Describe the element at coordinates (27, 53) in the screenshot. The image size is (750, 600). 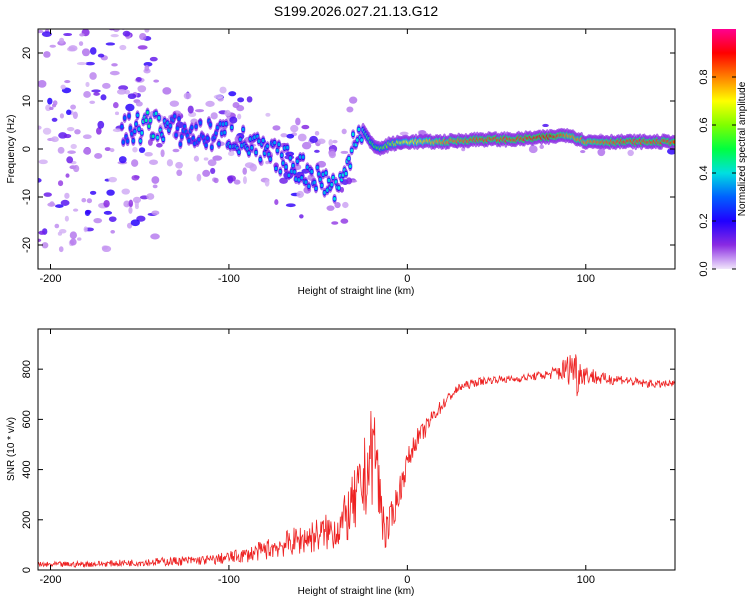
I see `spectrogram-ytick-label: 20` at that location.